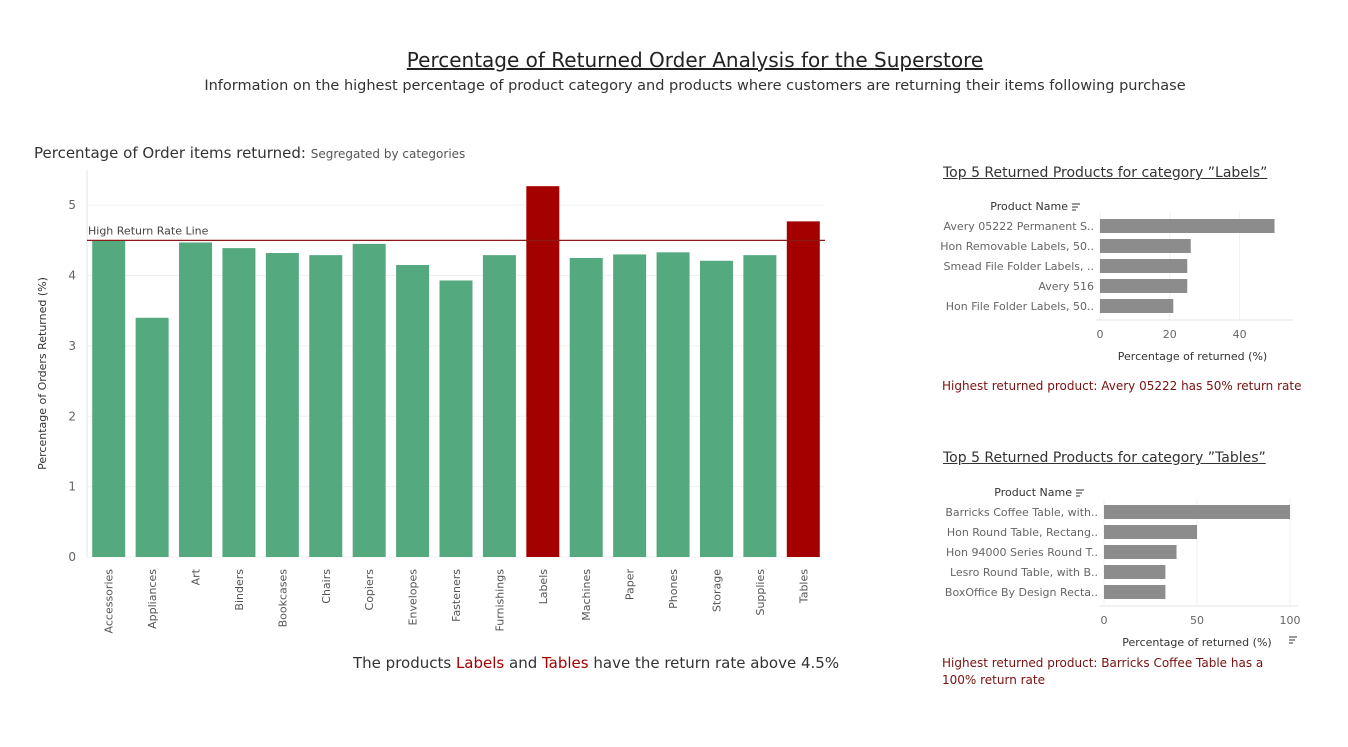 This screenshot has height=747, width=1348. I want to click on tables-axis-sort-icon, so click(1293, 640).